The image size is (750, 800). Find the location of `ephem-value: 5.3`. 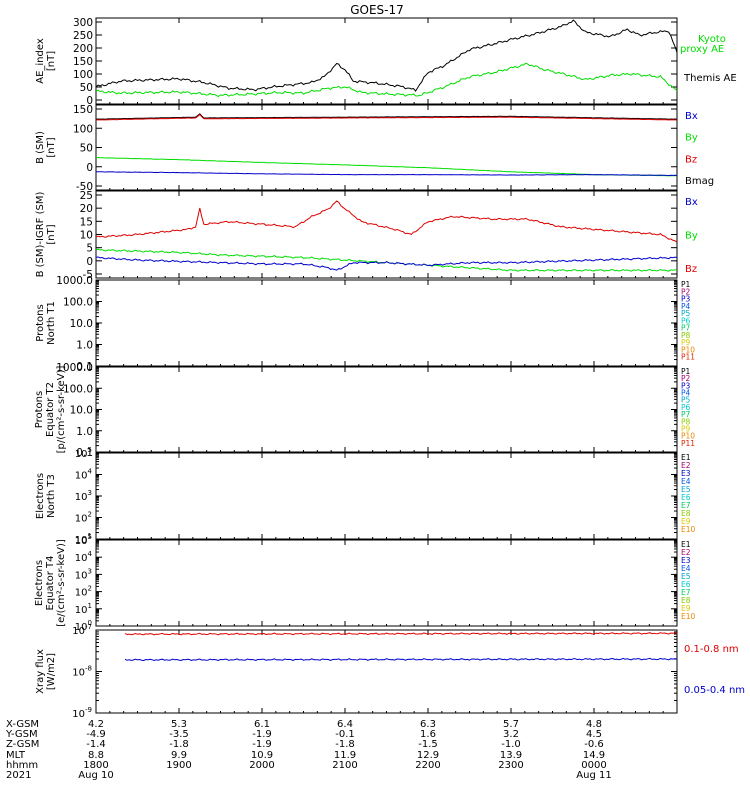

ephem-value: 5.3 is located at coordinates (179, 724).